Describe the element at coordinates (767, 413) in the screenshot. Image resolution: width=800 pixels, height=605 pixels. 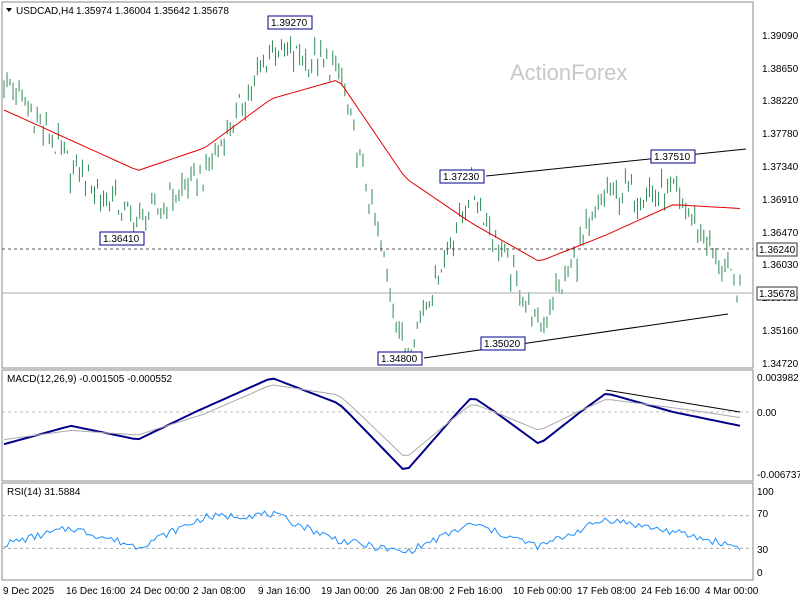
I see `macd-tick-label: 0.00` at that location.